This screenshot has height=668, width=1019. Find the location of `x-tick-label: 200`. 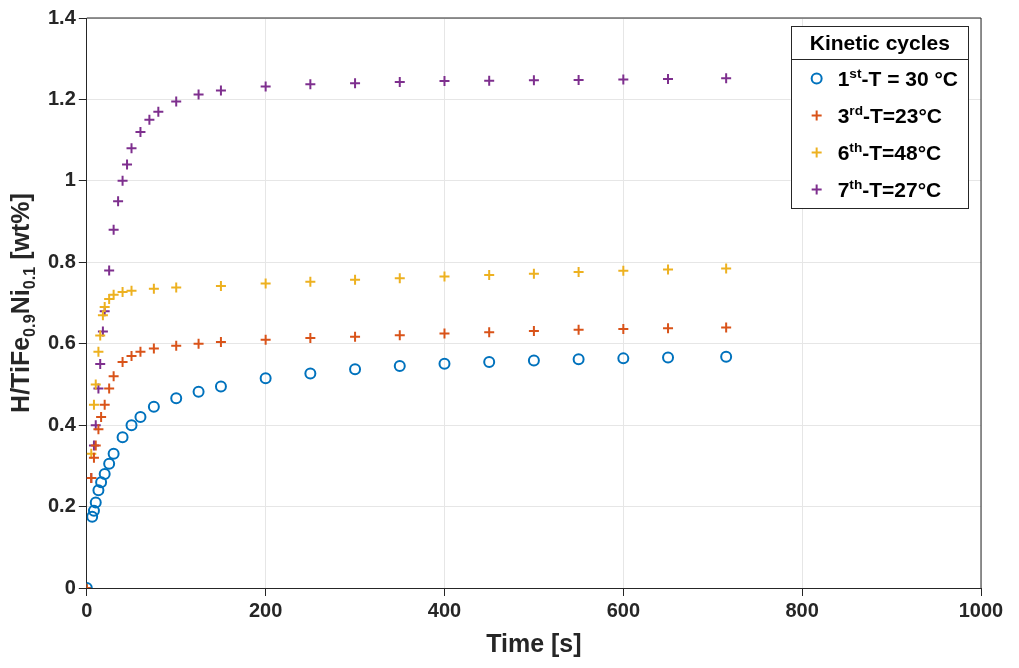

x-tick-label: 200 is located at coordinates (265, 609).